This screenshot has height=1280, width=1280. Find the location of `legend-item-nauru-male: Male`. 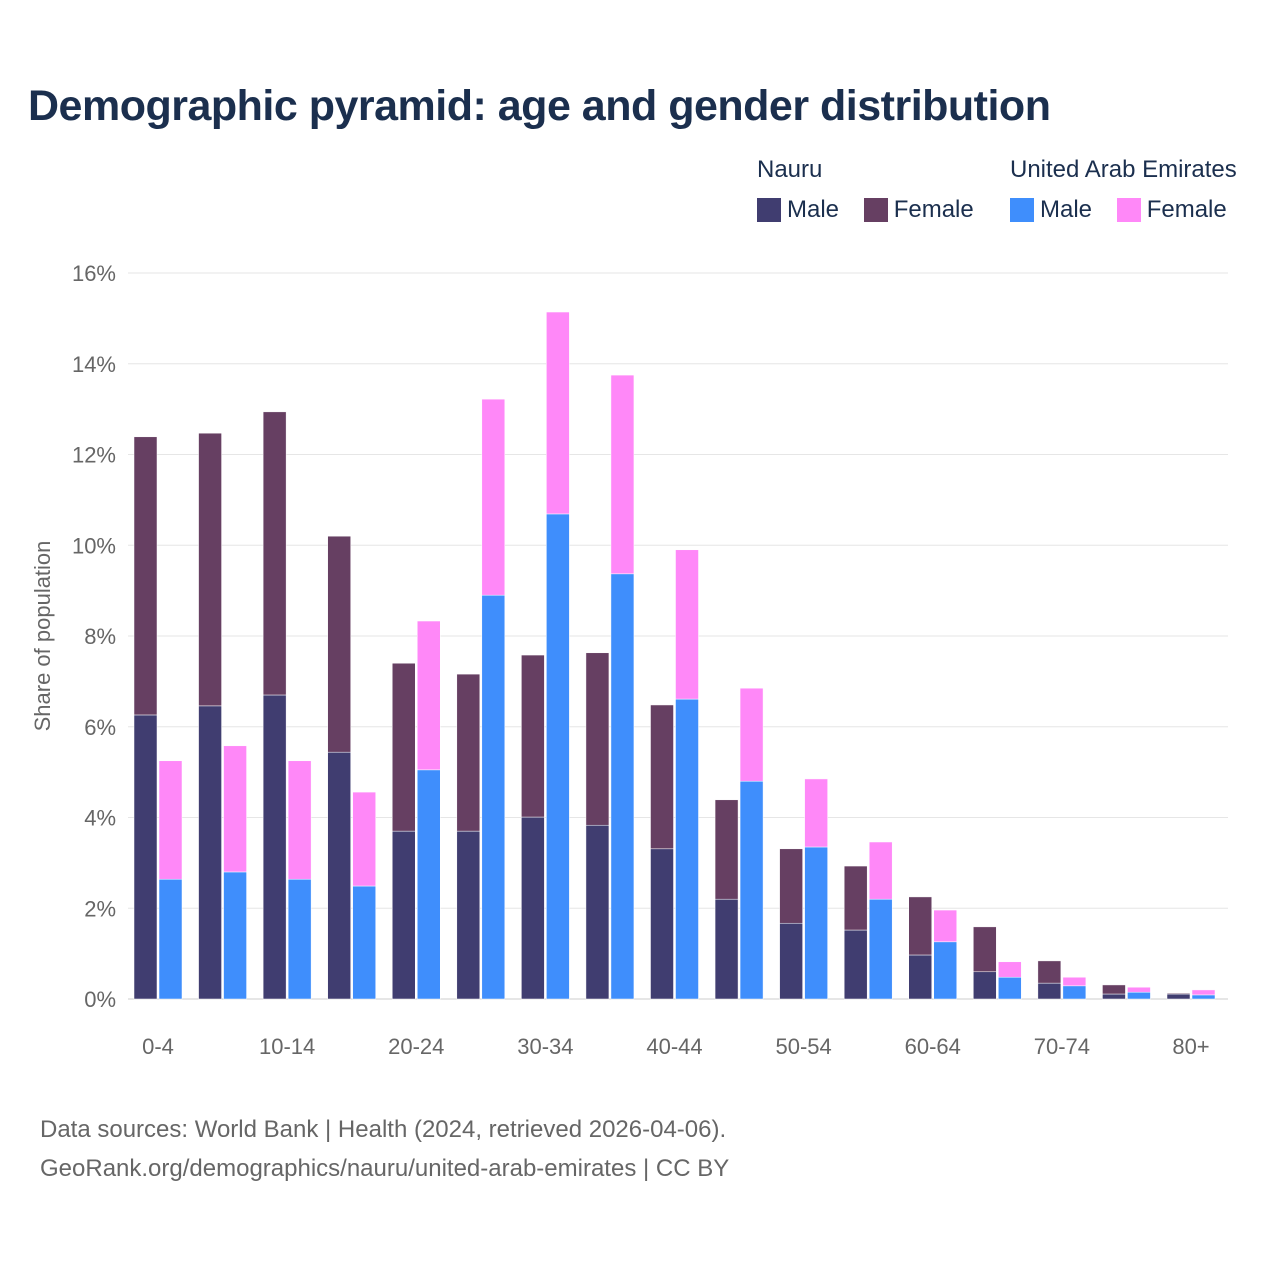

legend-item-nauru-male: Male is located at coordinates (798, 210).